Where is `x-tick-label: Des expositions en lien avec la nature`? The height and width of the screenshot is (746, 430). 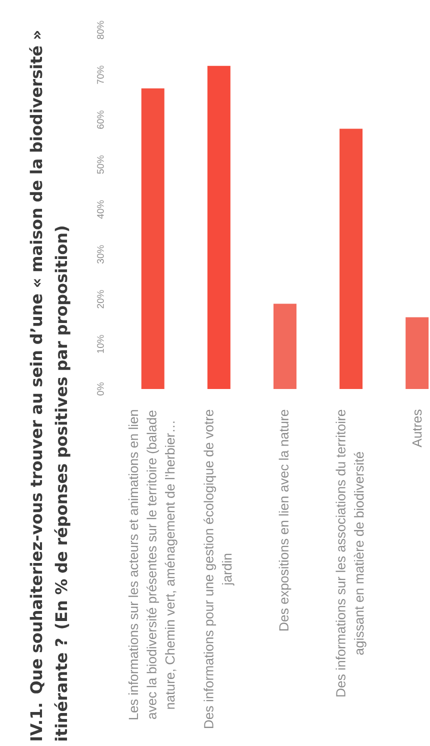 x-tick-label: Des expositions en lien avec la nature is located at coordinates (285, 520).